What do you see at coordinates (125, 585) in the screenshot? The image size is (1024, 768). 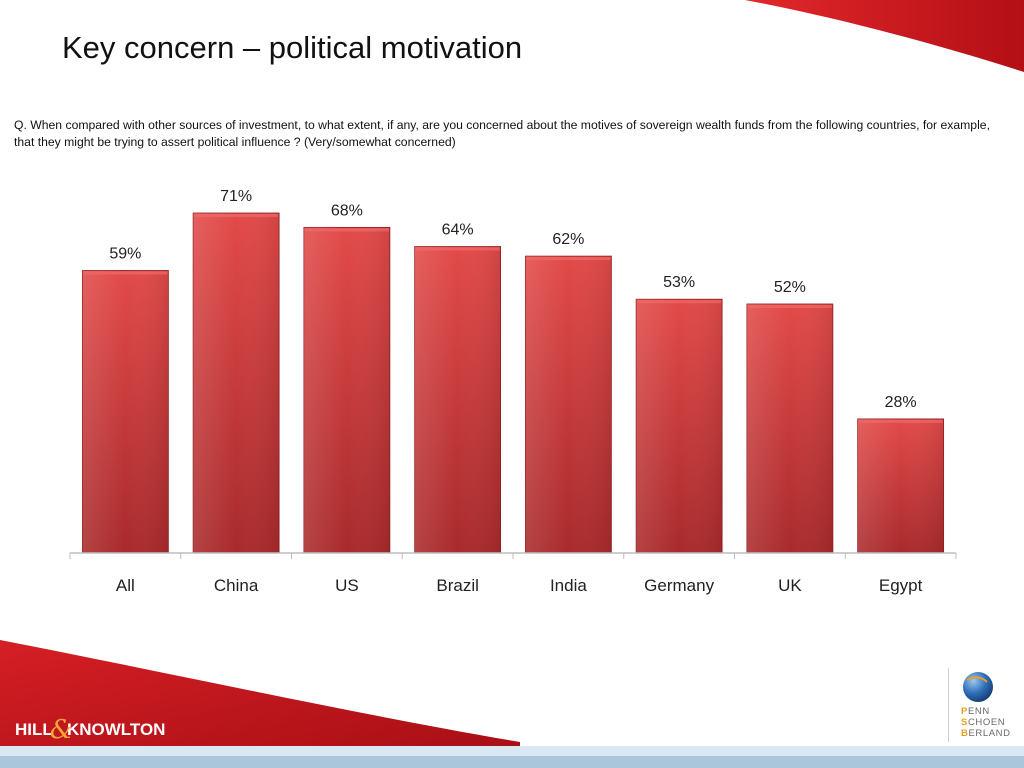 I see `category-label: All` at bounding box center [125, 585].